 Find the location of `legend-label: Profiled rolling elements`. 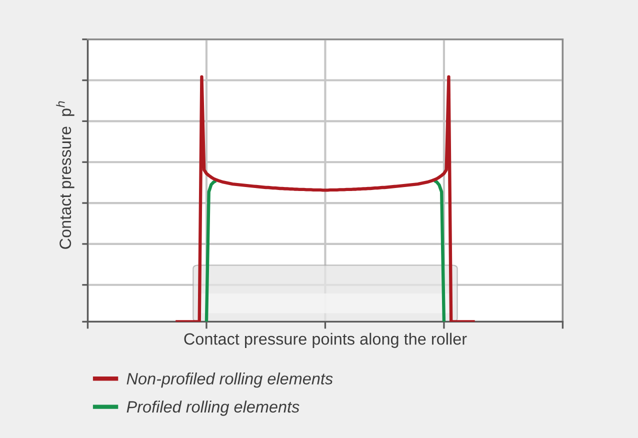

legend-label: Profiled rolling elements is located at coordinates (213, 408).